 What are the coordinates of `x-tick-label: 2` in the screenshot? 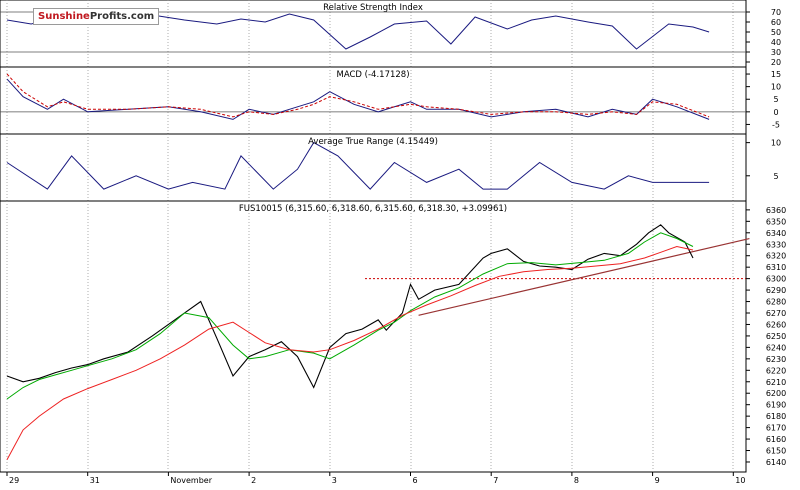 It's located at (253, 480).